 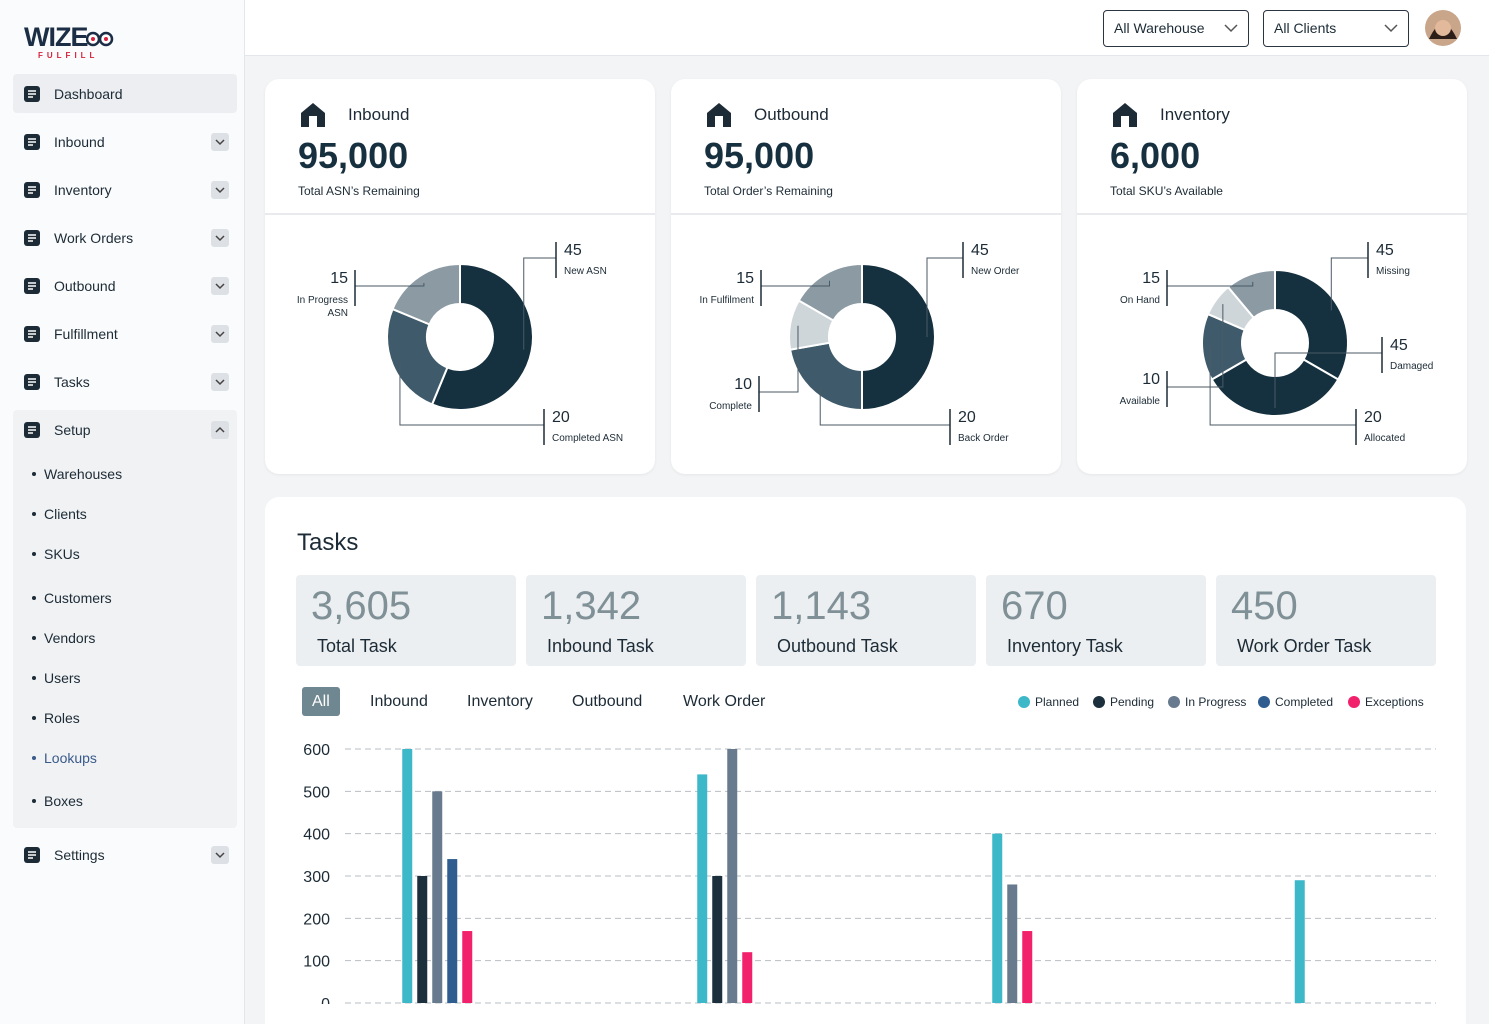 I want to click on setup-item: Roles, so click(x=62, y=718).